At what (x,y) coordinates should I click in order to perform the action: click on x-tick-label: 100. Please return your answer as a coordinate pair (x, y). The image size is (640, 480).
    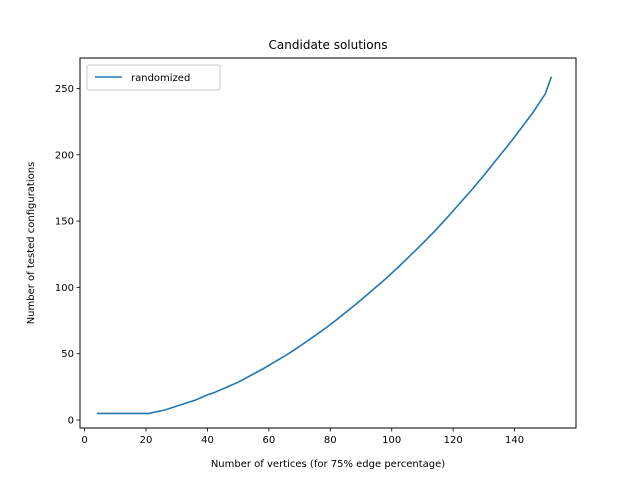
    Looking at the image, I should click on (391, 440).